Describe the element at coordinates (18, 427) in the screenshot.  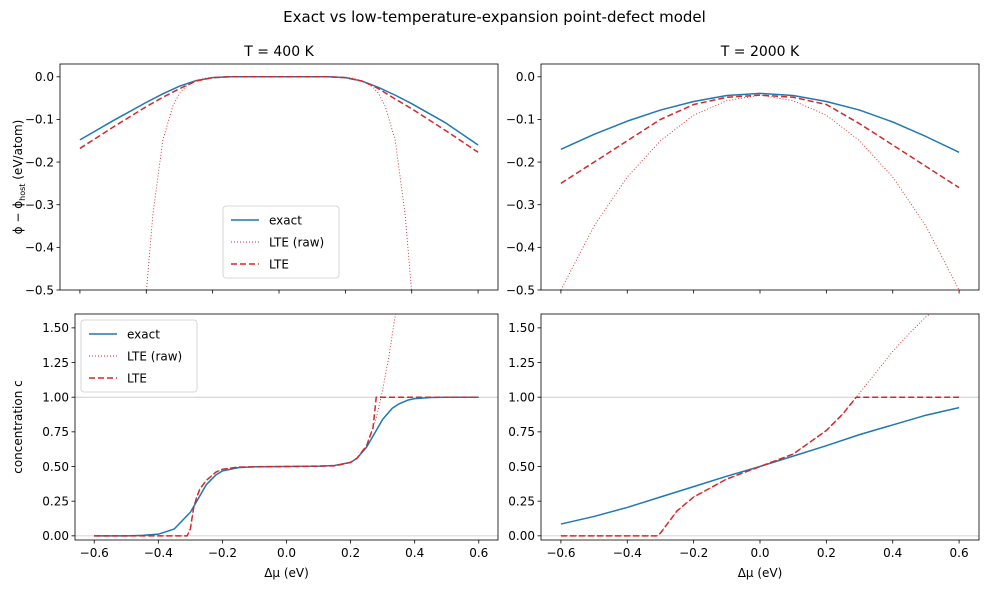
I see `y-axis-label: concentration c` at that location.